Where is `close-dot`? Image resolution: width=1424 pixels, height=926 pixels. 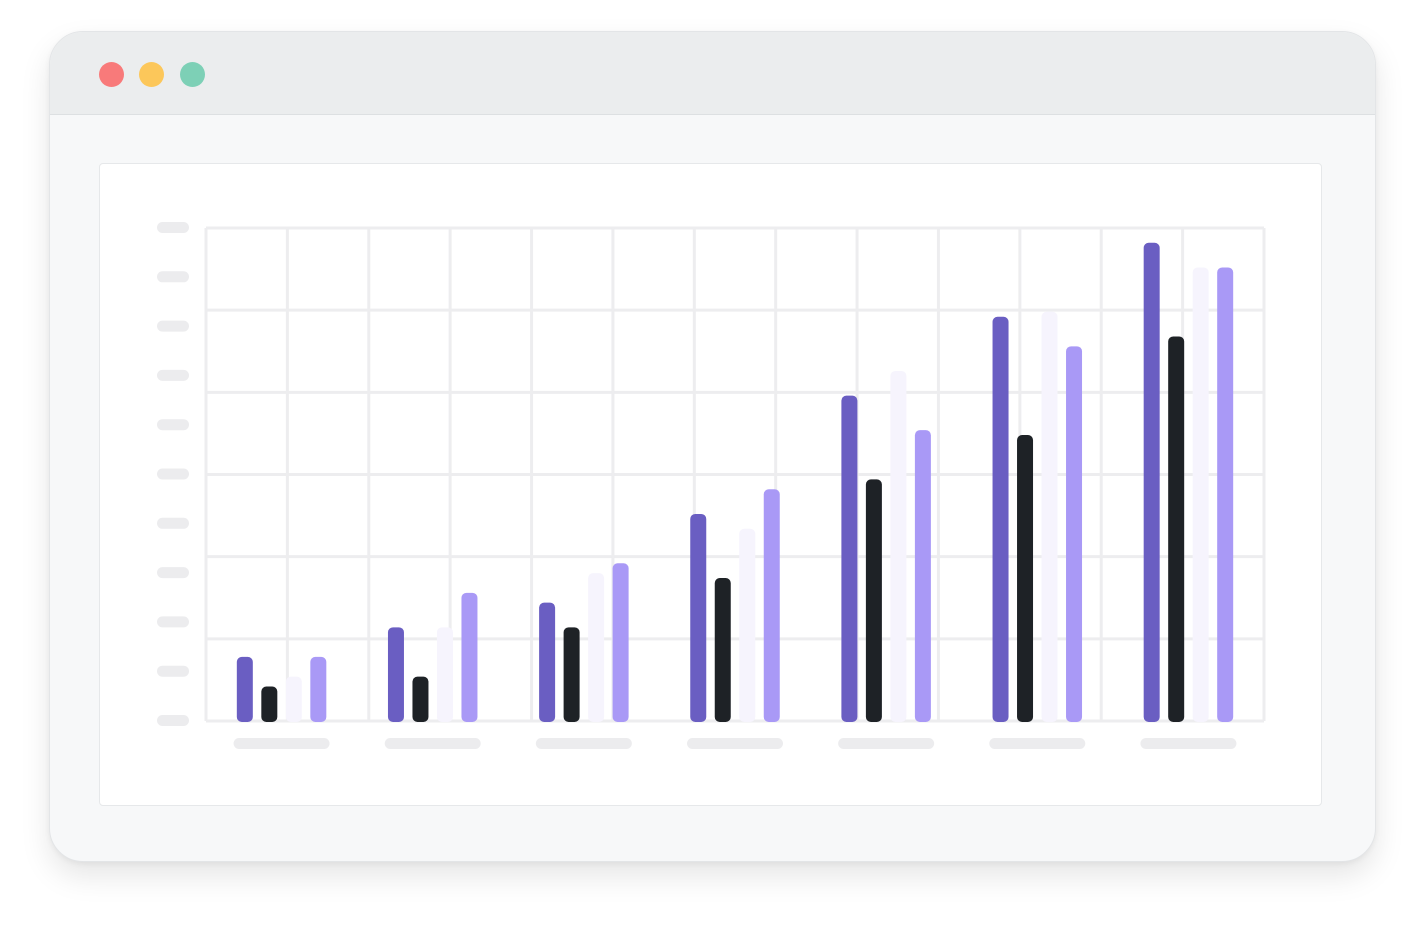
close-dot is located at coordinates (111, 74).